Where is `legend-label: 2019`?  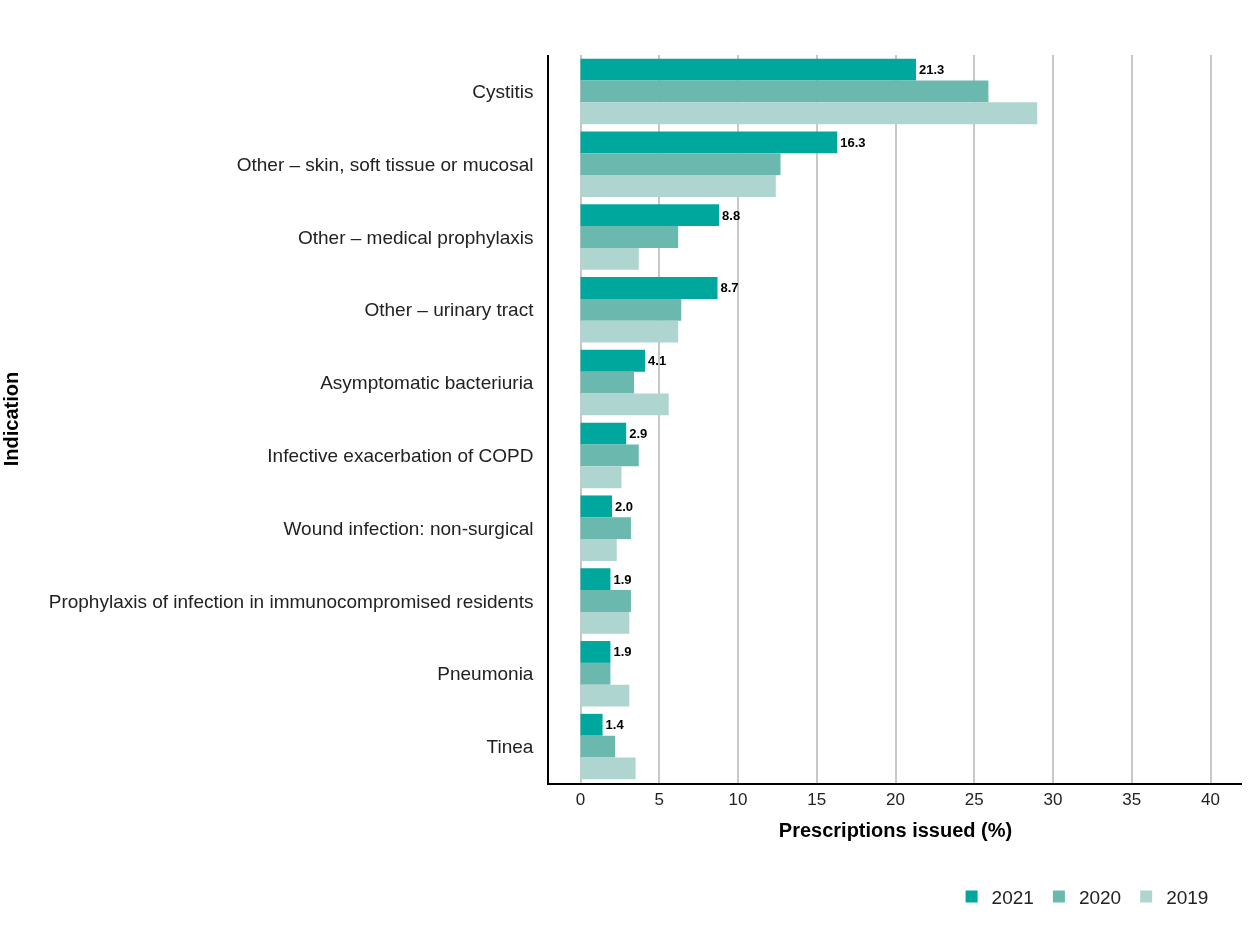 legend-label: 2019 is located at coordinates (1187, 897).